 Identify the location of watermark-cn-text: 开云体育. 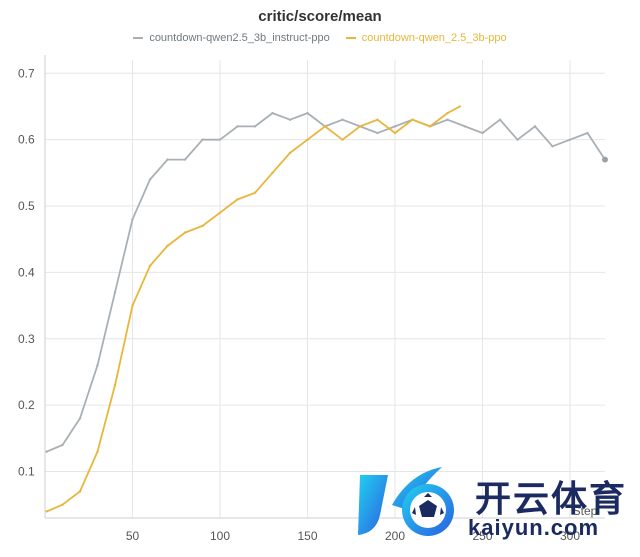
(551, 498).